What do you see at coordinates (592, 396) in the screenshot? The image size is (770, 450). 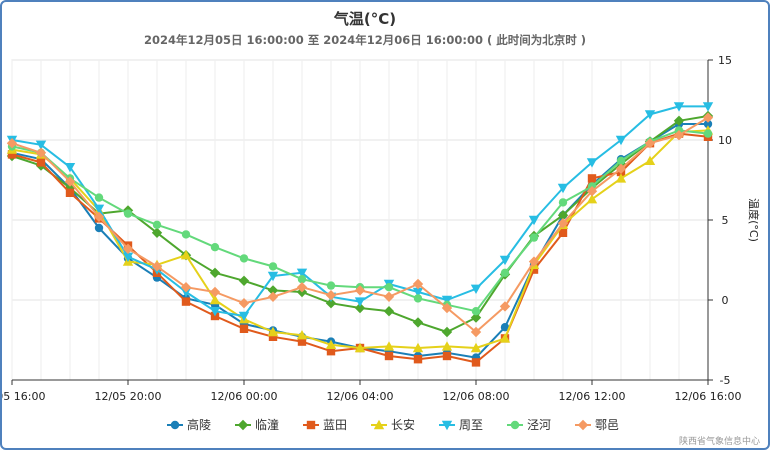 I see `x-tick-label: 12/06 12:00` at bounding box center [592, 396].